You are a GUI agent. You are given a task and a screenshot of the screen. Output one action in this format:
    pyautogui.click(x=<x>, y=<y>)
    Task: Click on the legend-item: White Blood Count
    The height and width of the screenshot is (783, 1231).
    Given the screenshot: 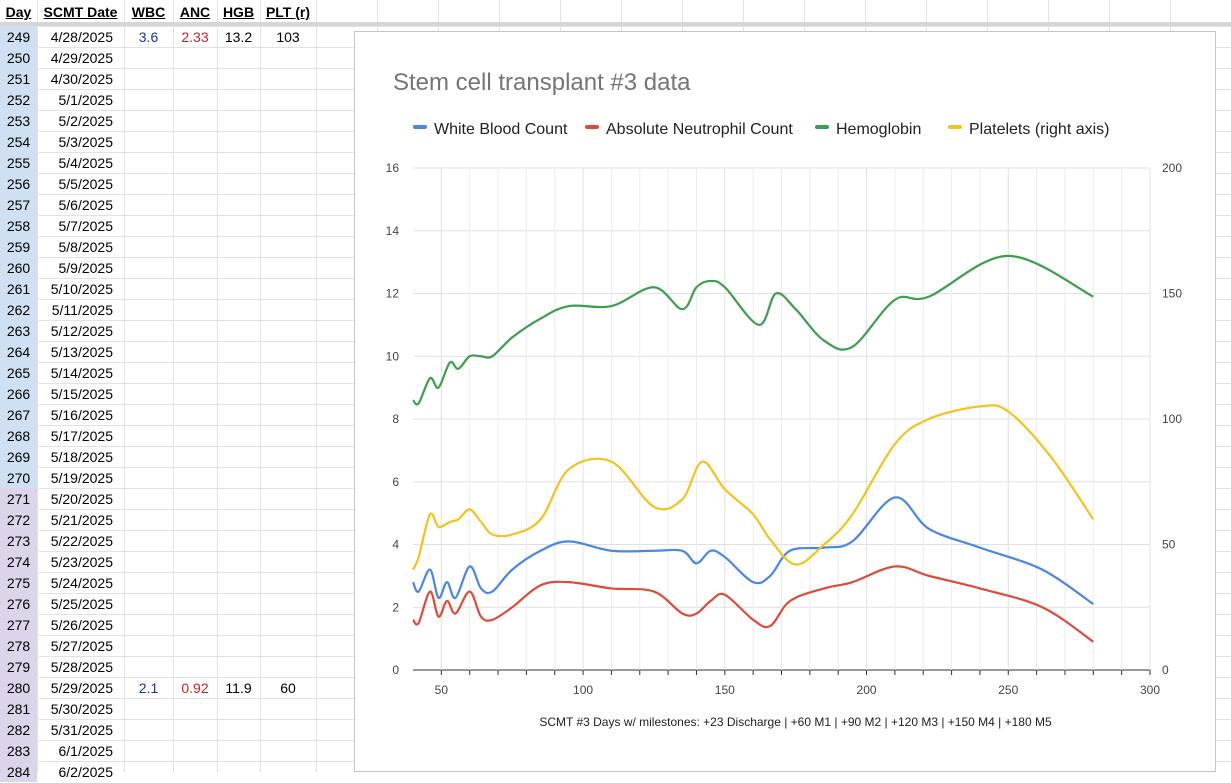 What is the action you would take?
    pyautogui.click(x=490, y=129)
    